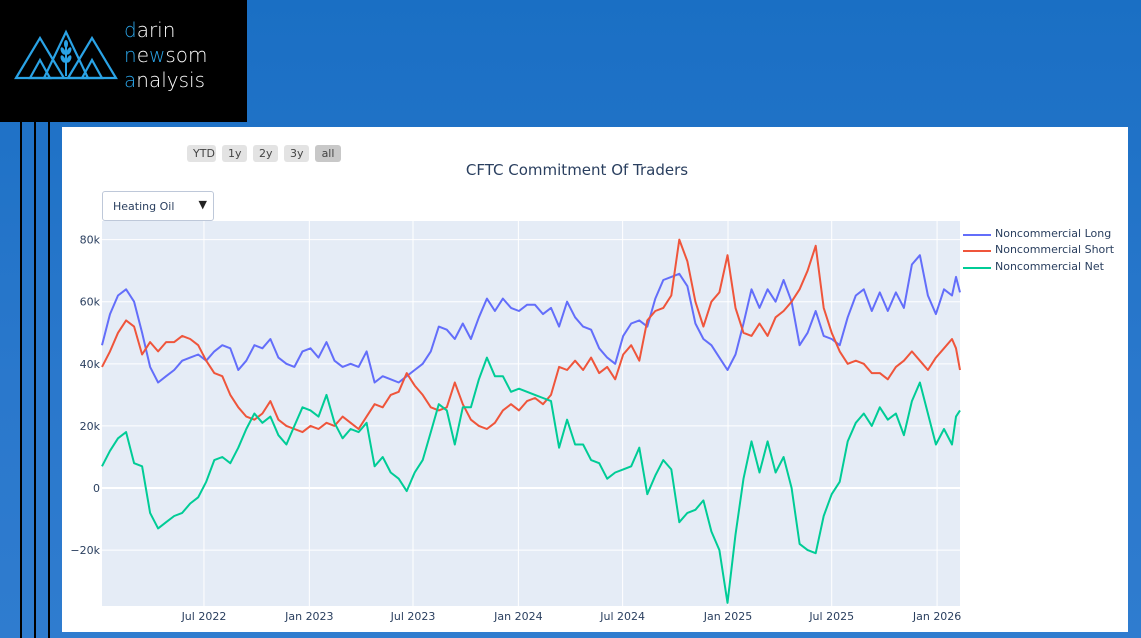  I want to click on range-button-2y: 2y, so click(265, 153).